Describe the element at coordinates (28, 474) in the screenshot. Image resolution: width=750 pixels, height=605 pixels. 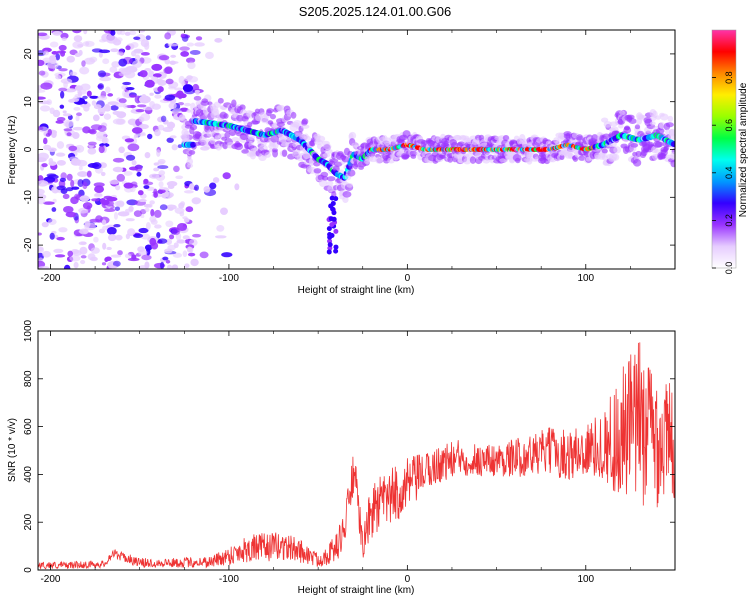
I see `y-tick-label: 400` at that location.